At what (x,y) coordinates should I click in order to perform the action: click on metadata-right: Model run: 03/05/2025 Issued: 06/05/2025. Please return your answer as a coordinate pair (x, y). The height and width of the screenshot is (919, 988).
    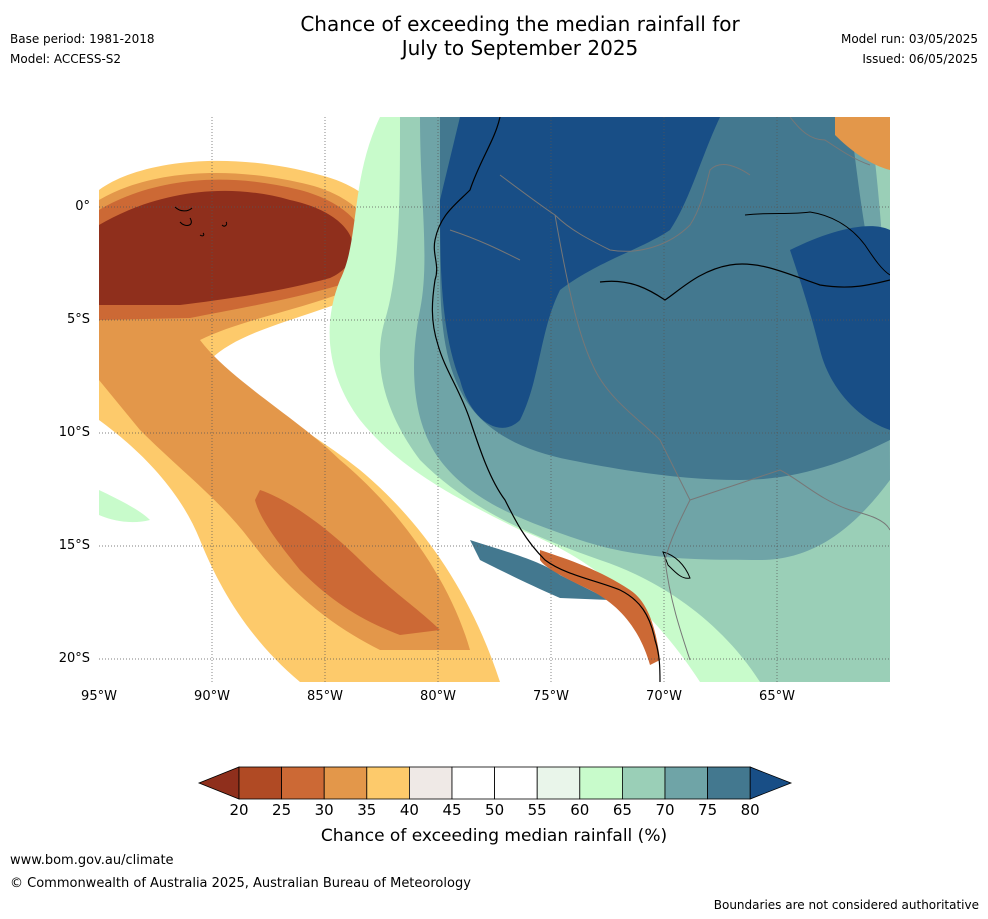
    Looking at the image, I should click on (909, 49).